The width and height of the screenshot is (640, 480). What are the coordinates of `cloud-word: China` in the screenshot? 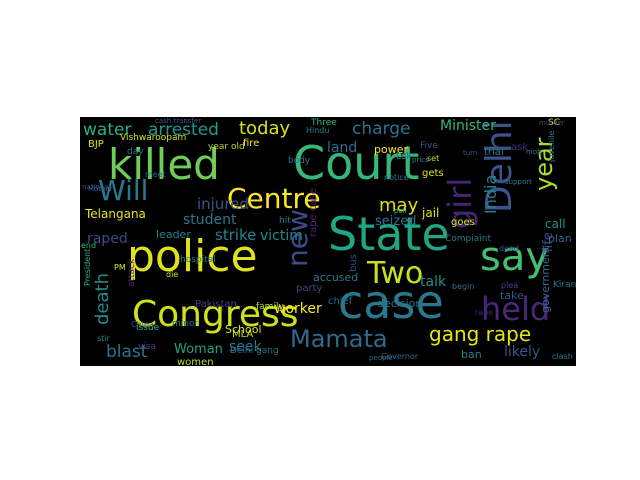 It's located at (142, 324).